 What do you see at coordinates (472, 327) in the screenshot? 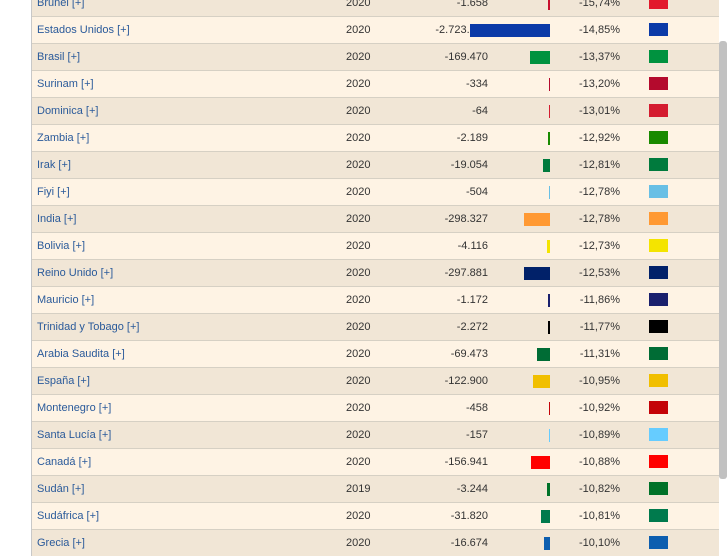
I see `change-value-cell: -2.272` at bounding box center [472, 327].